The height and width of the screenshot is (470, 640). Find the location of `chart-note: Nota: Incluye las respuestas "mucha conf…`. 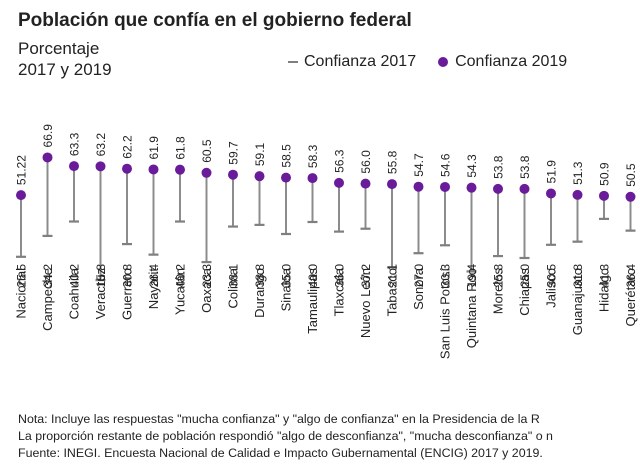

chart-note: Nota: Incluye las respuestas "mucha conf… is located at coordinates (285, 436).